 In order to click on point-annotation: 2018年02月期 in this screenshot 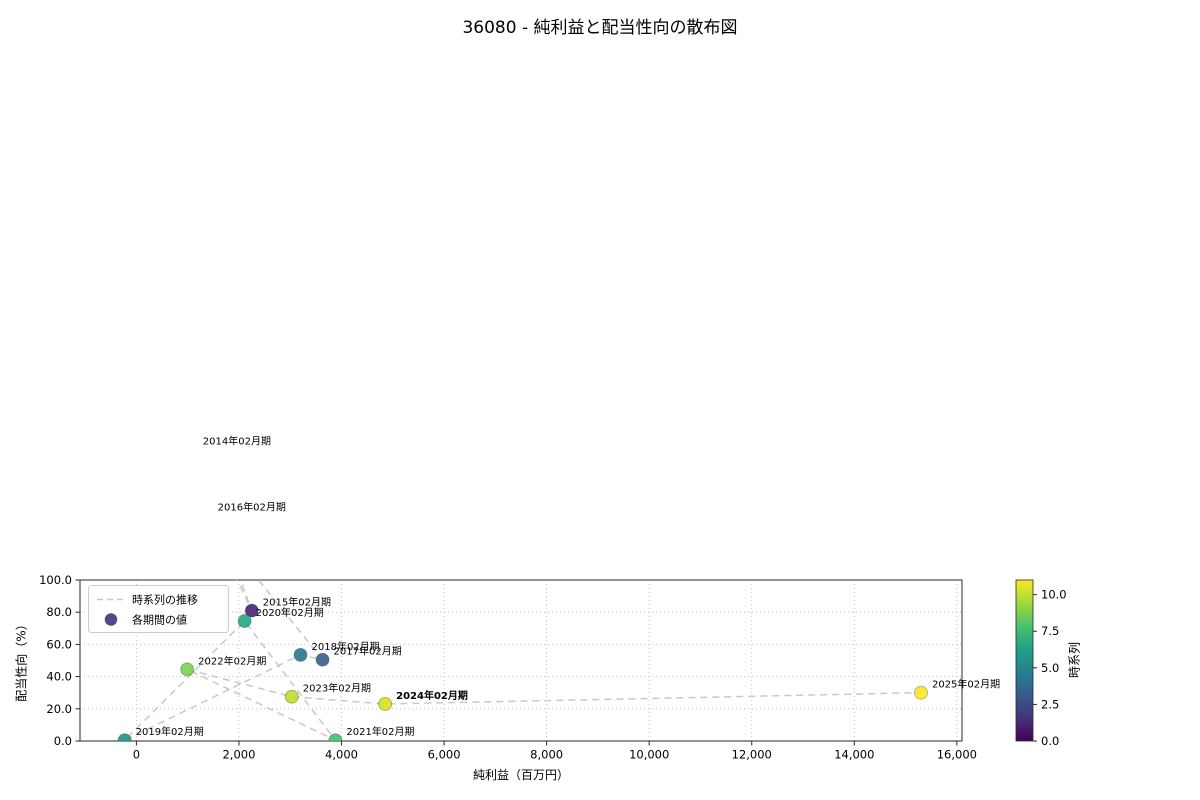, I will do `click(346, 646)`.